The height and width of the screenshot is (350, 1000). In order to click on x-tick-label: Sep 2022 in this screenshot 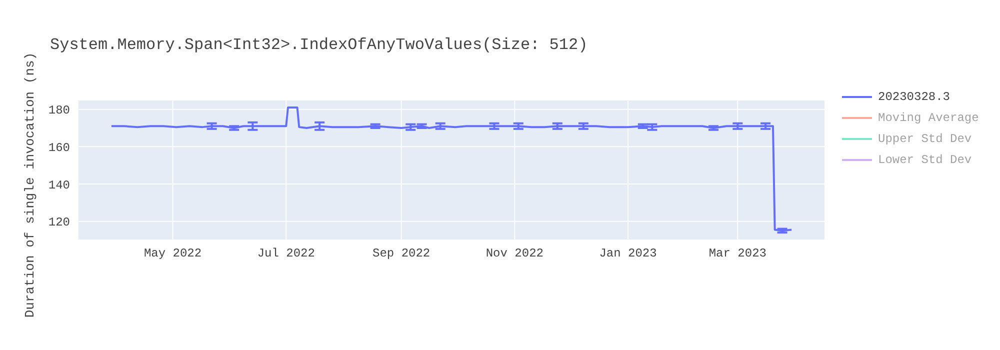, I will do `click(401, 253)`.